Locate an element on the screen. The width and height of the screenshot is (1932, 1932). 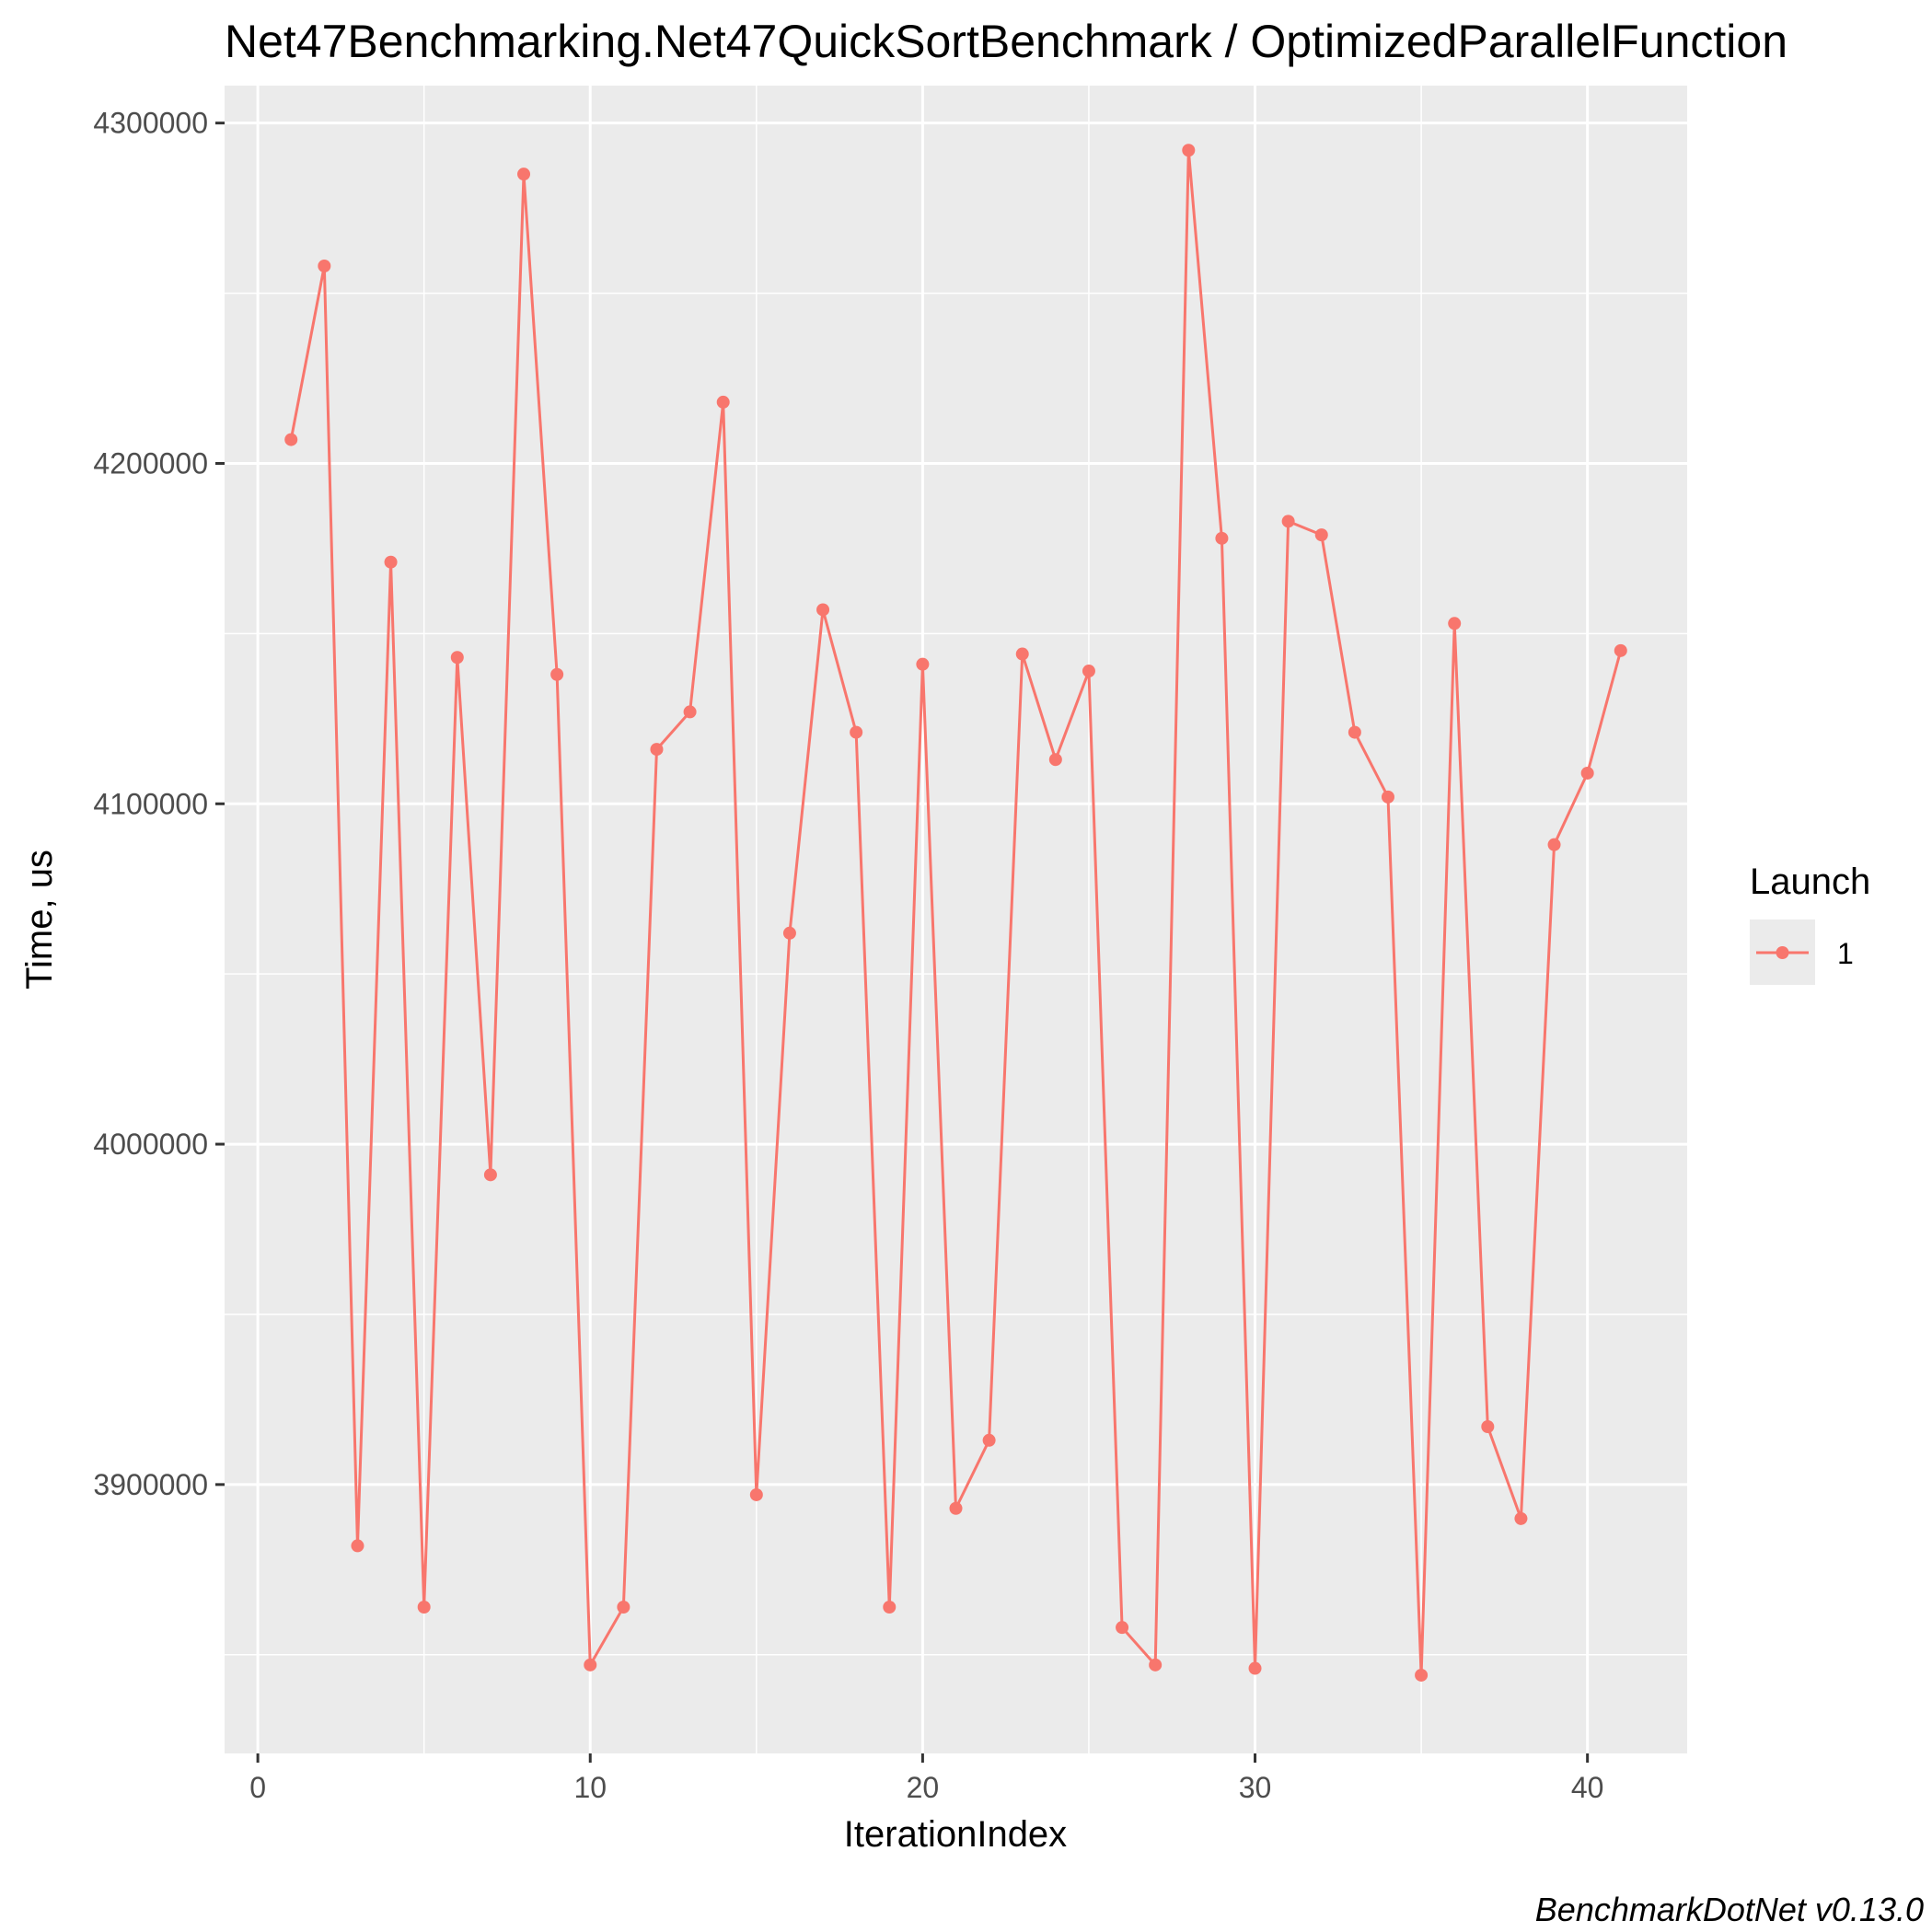
y-tick-label: 4200000 is located at coordinates (150, 463).